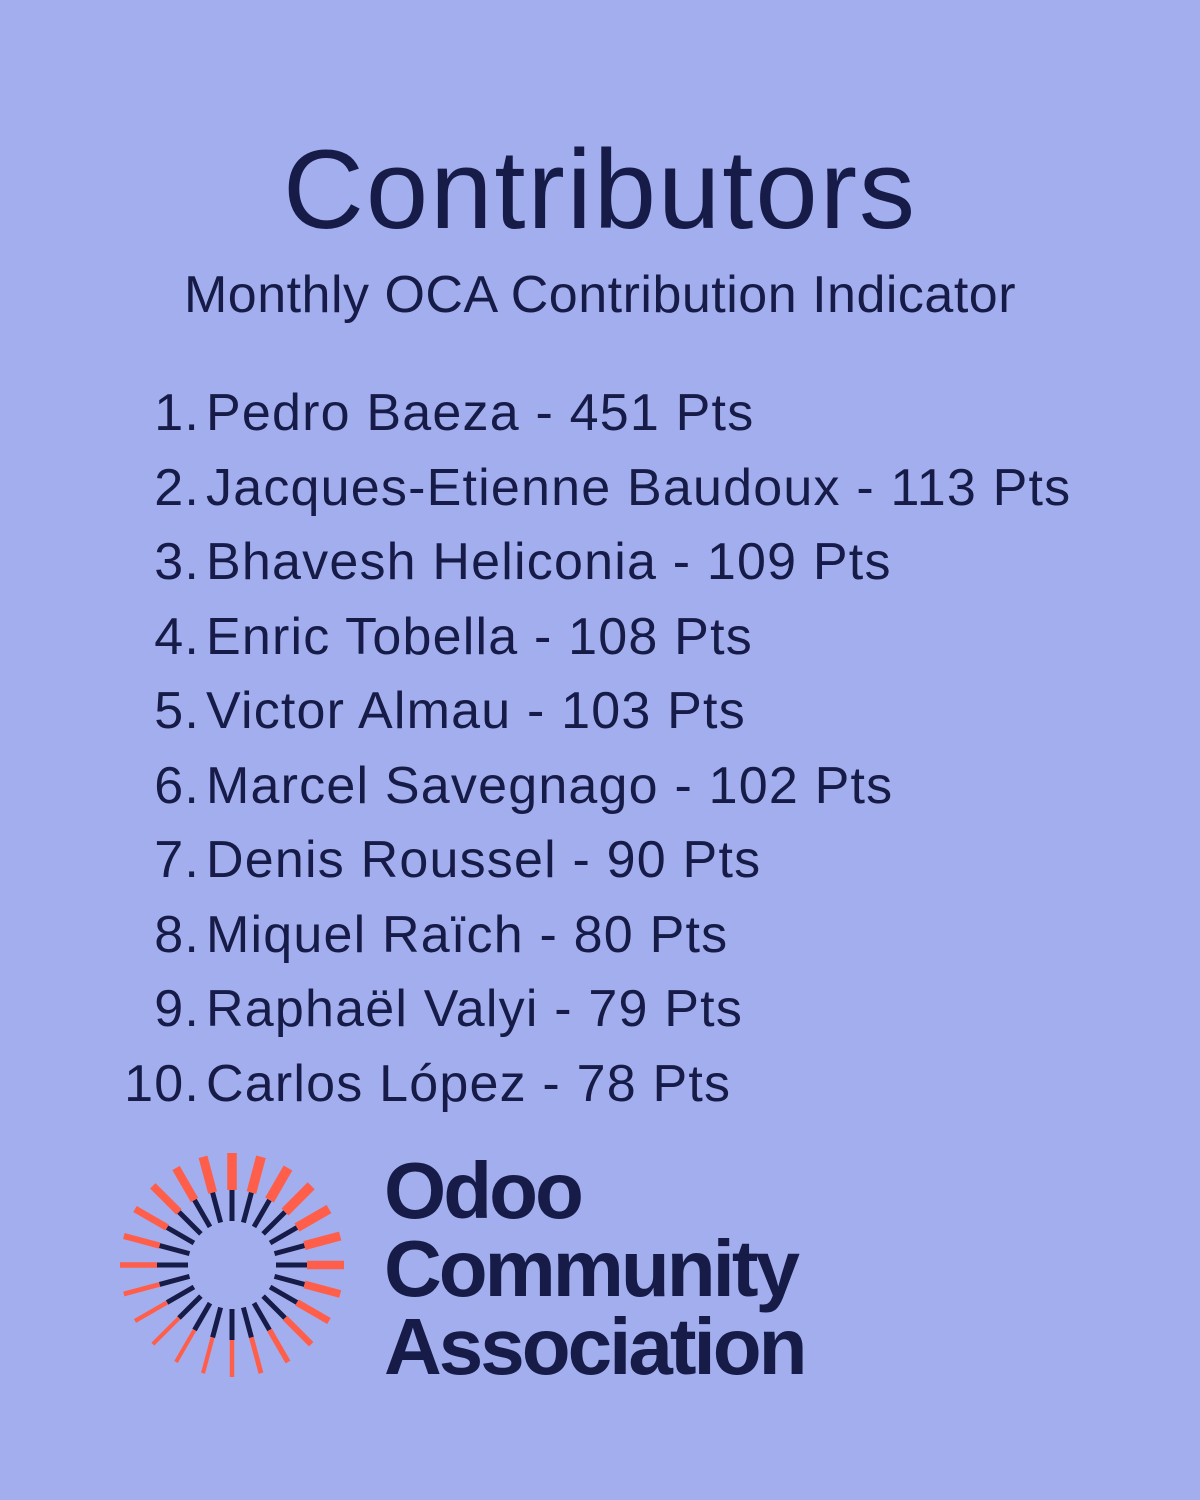 This screenshot has height=1500, width=1200. Describe the element at coordinates (484, 1190) in the screenshot. I see `logo-line-odoo: Odoo` at that location.